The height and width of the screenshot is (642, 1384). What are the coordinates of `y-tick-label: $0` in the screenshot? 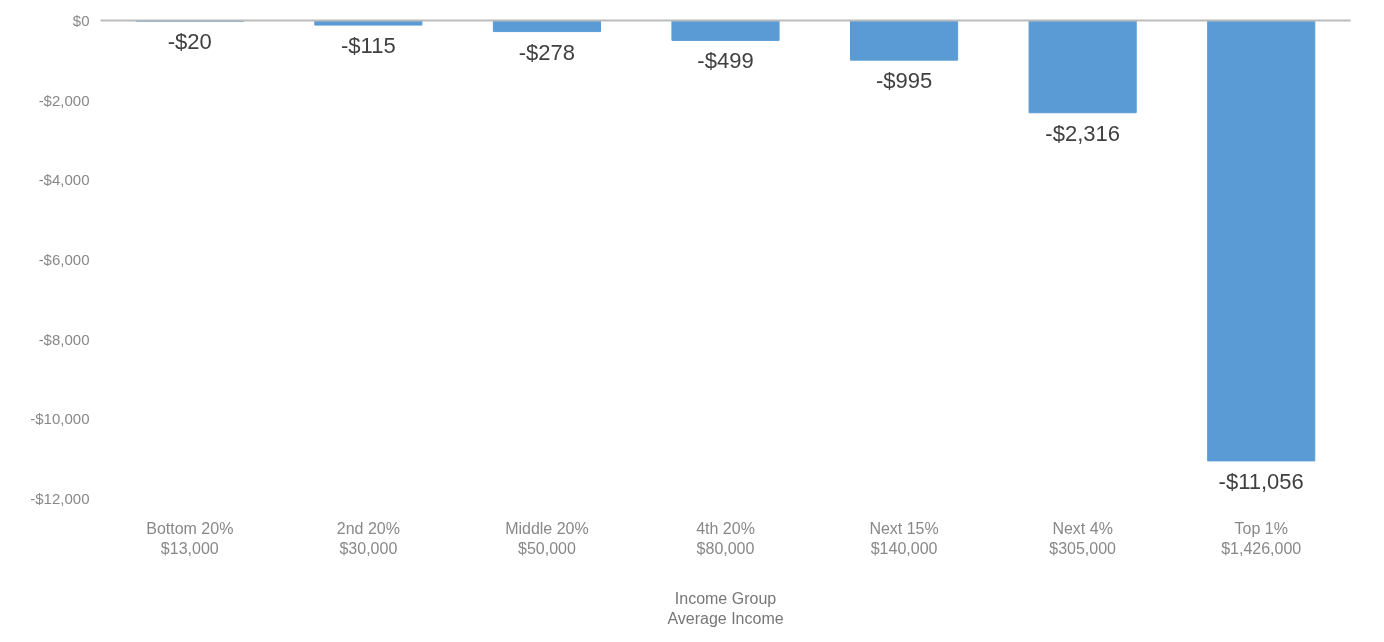 It's located at (81, 20).